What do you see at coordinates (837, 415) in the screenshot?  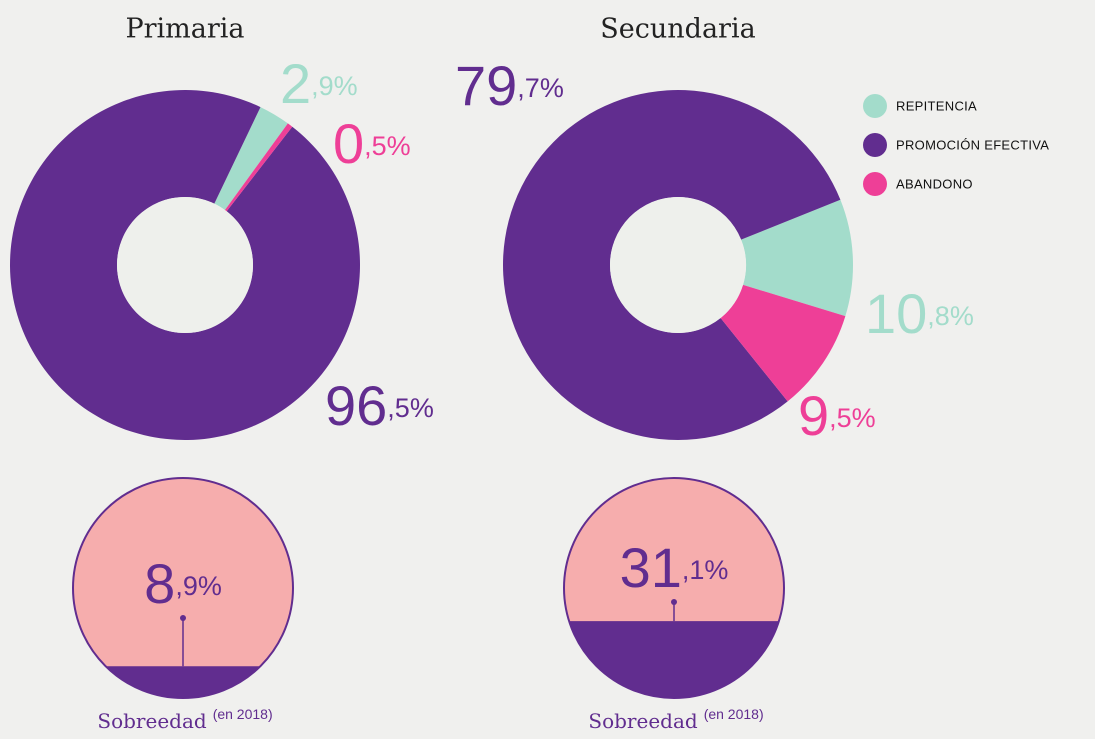 I see `value-label: 9,5%` at bounding box center [837, 415].